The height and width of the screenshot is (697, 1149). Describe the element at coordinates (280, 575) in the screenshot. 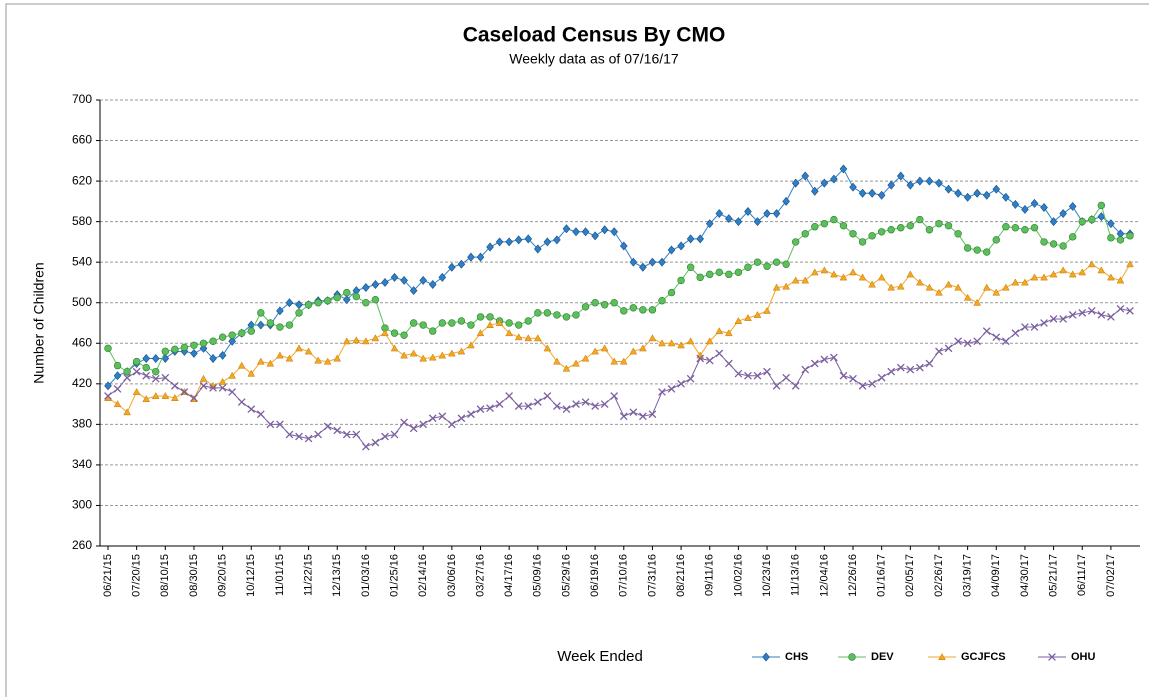

I see `x-tick-label: 11/01/15` at that location.